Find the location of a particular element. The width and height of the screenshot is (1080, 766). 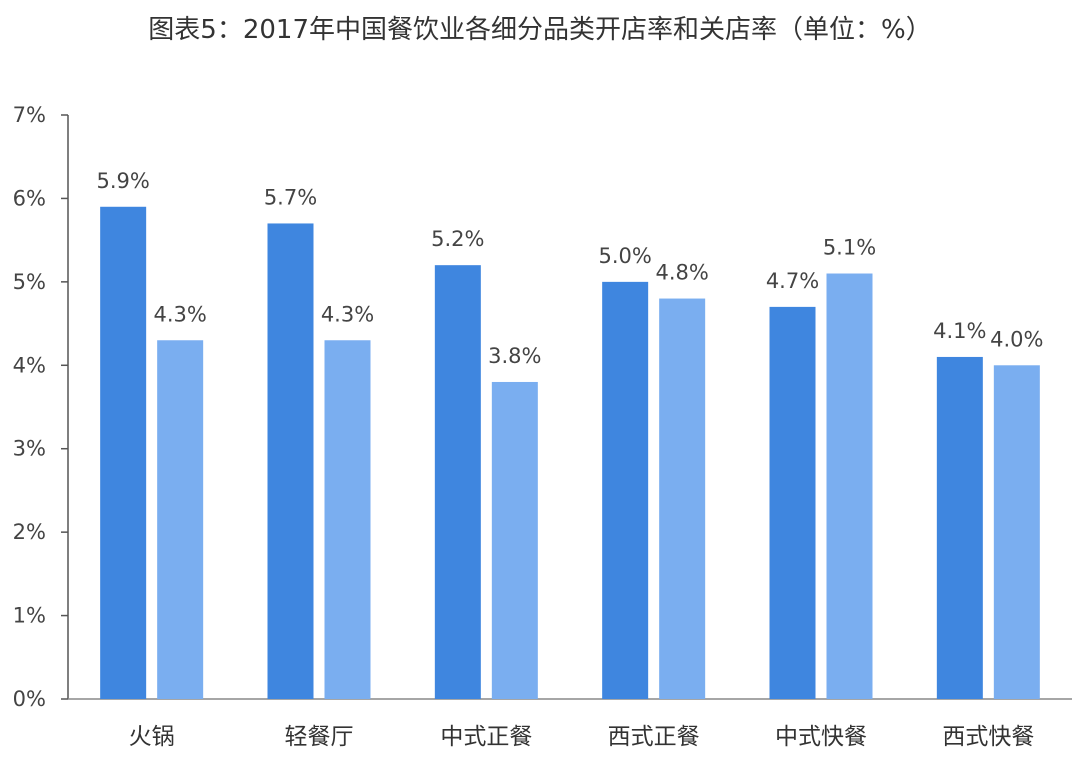

x-category-label: 中式快餐 is located at coordinates (821, 737).